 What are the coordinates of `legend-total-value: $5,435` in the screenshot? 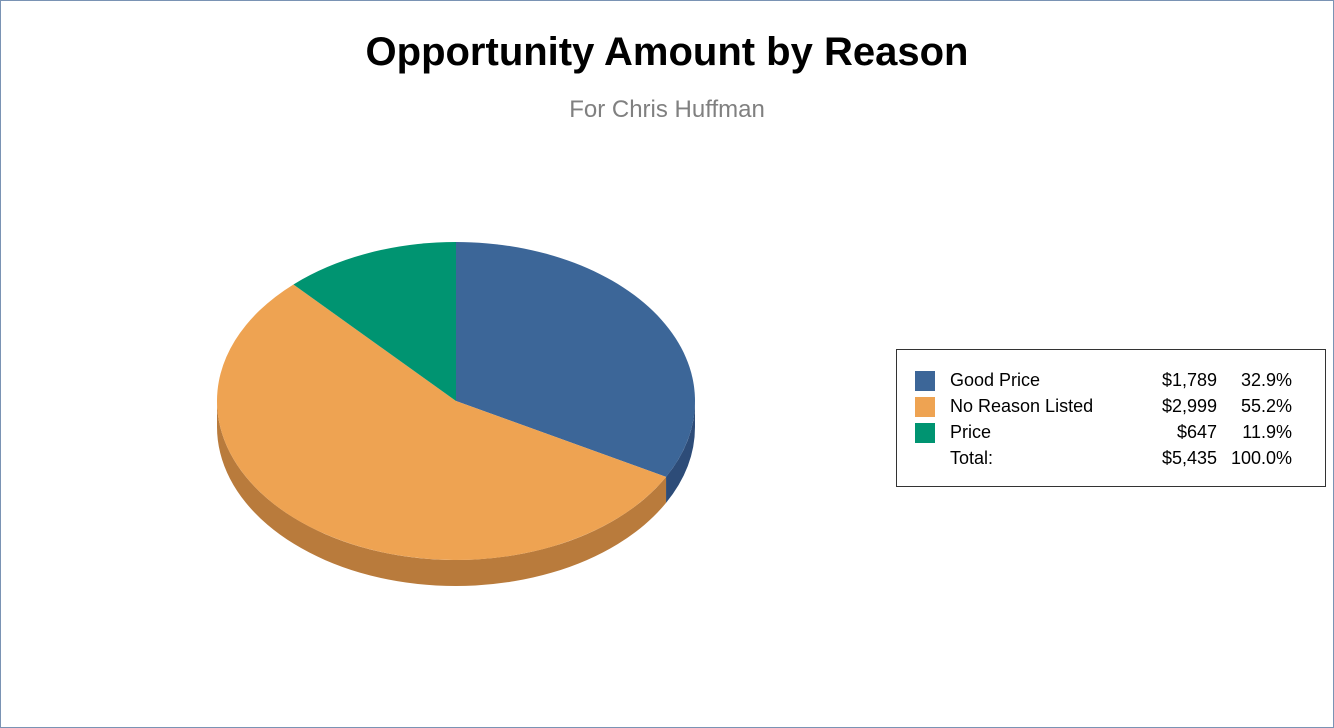 It's located at (1189, 458).